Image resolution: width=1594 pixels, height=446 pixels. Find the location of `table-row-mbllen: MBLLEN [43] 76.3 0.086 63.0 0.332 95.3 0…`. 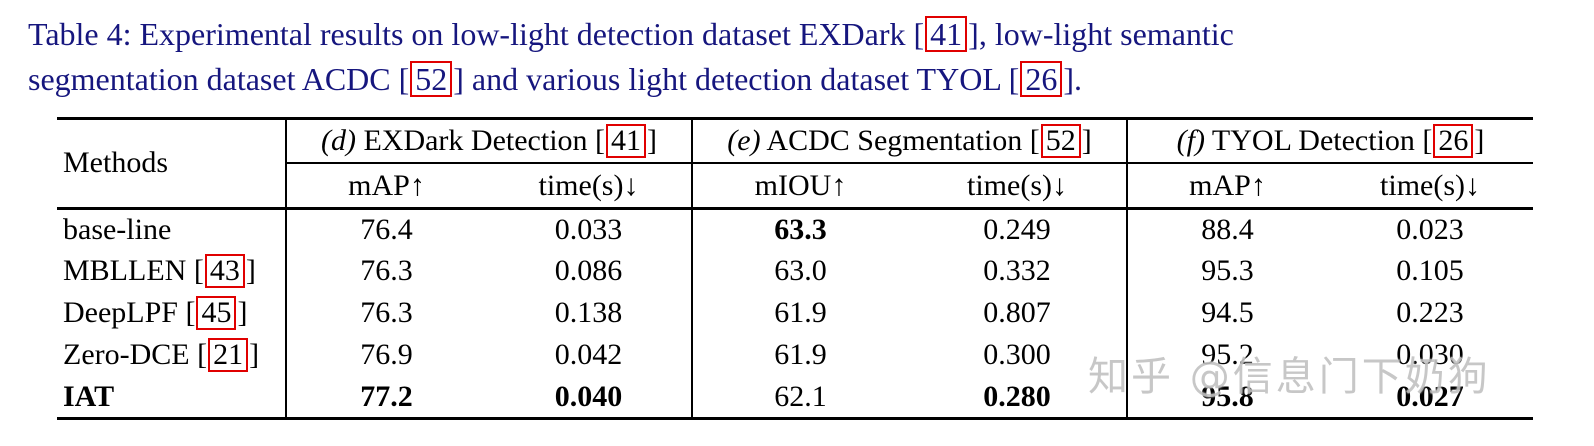

table-row-mbllen: MBLLEN [43] 76.3 0.086 63.0 0.332 95.3 0… is located at coordinates (795, 271).